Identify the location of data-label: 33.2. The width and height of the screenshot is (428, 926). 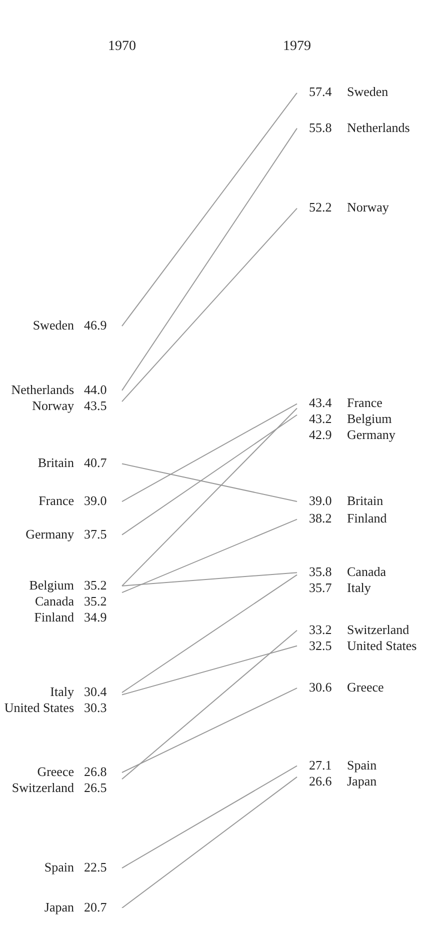
(320, 629).